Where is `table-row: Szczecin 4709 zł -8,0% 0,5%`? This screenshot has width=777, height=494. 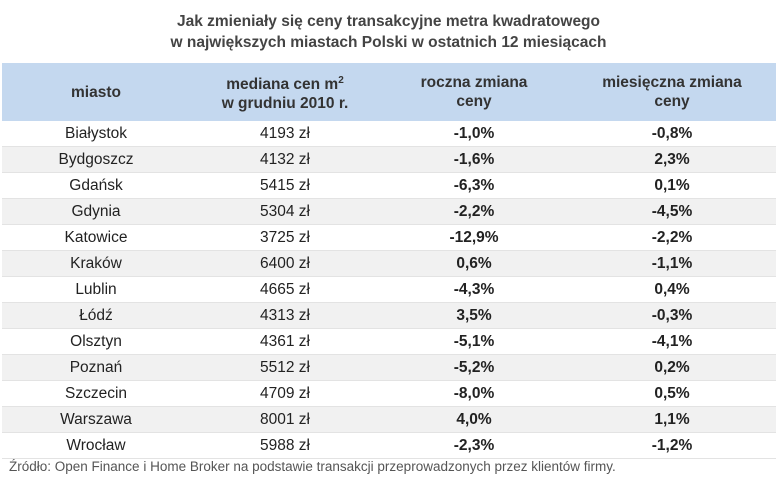
table-row: Szczecin 4709 zł -8,0% 0,5% is located at coordinates (389, 393).